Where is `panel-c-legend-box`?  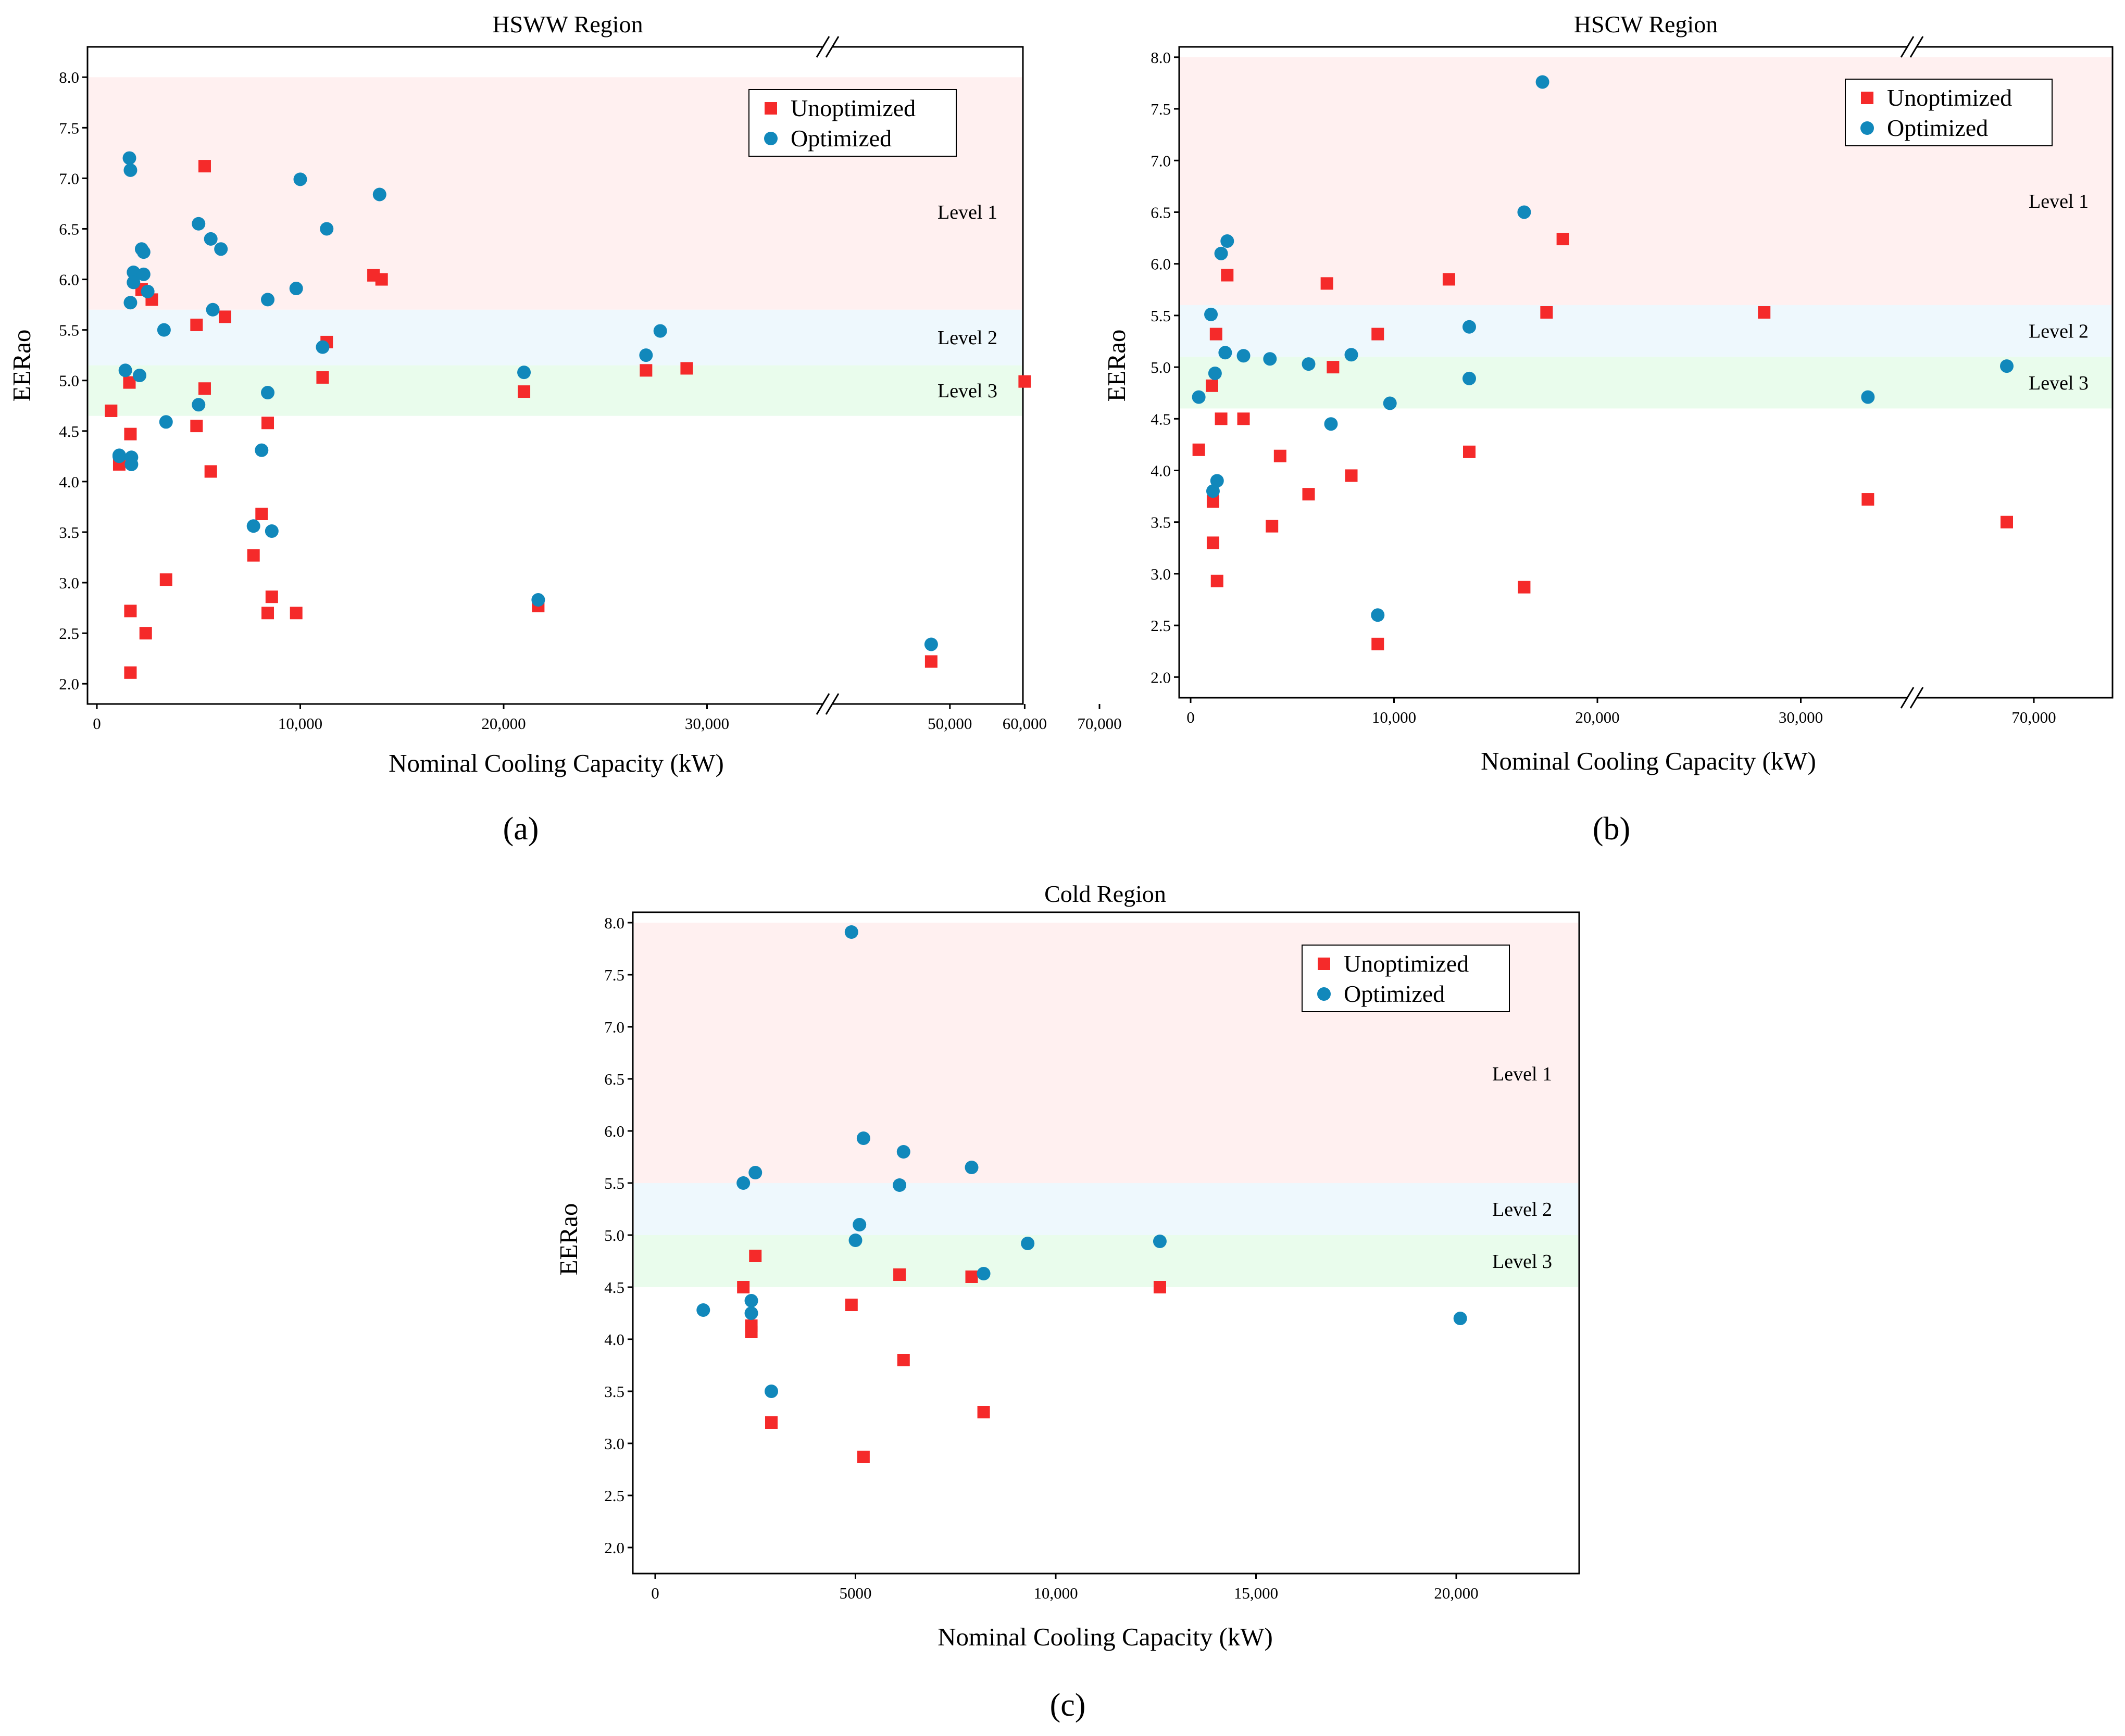
panel-c-legend-box is located at coordinates (1406, 979).